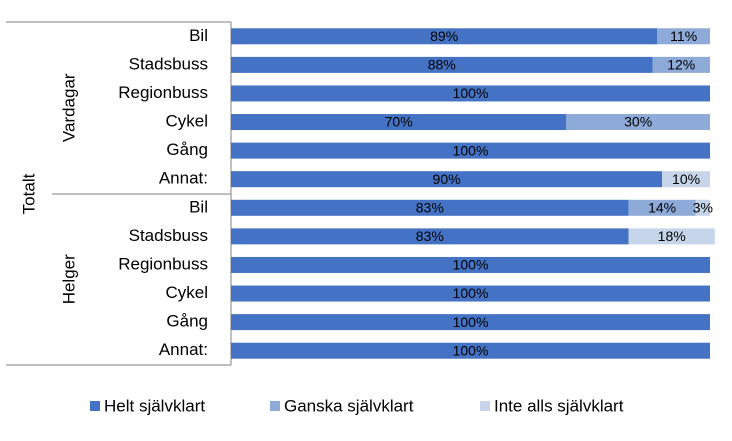 The image size is (732, 441). I want to click on group-label: Vardagar, so click(68, 107).